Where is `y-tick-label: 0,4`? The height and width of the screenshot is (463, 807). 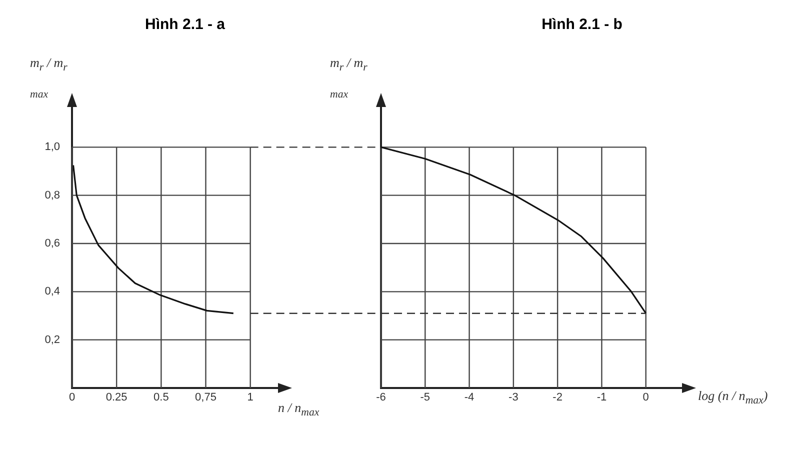
y-tick-label: 0,4 is located at coordinates (52, 292).